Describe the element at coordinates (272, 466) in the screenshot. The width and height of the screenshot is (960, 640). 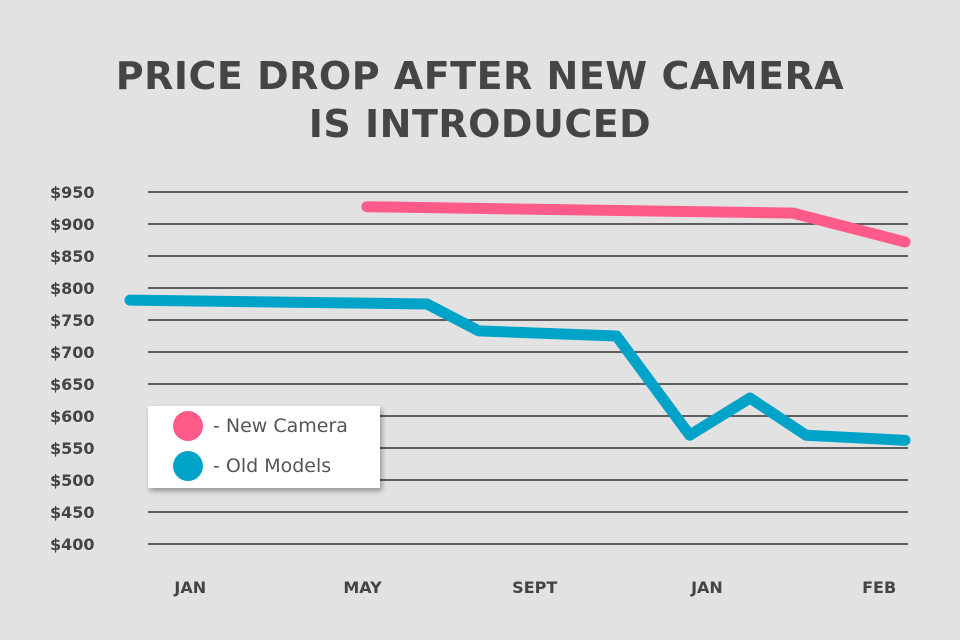
I see `legend-label-old-models: - Old Models` at that location.